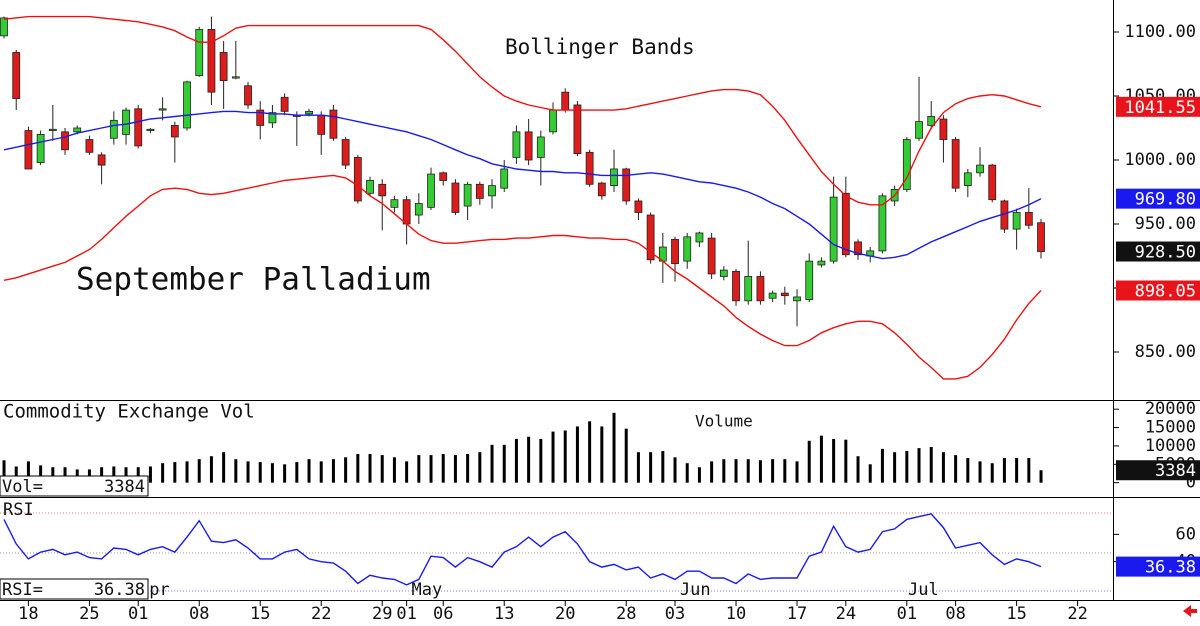  Describe the element at coordinates (1165, 253) in the screenshot. I see `price-marker-label: 928.50` at that location.